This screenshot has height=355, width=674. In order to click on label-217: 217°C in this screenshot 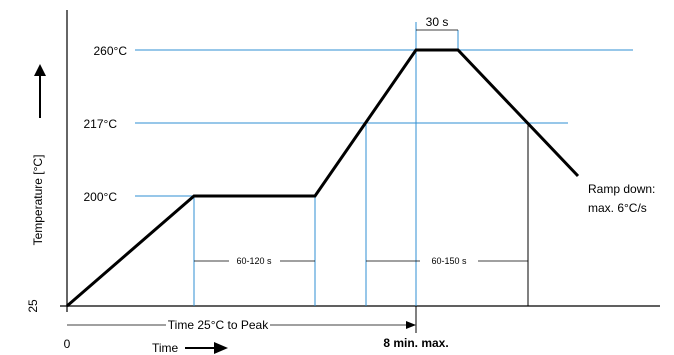, I will do `click(101, 124)`.